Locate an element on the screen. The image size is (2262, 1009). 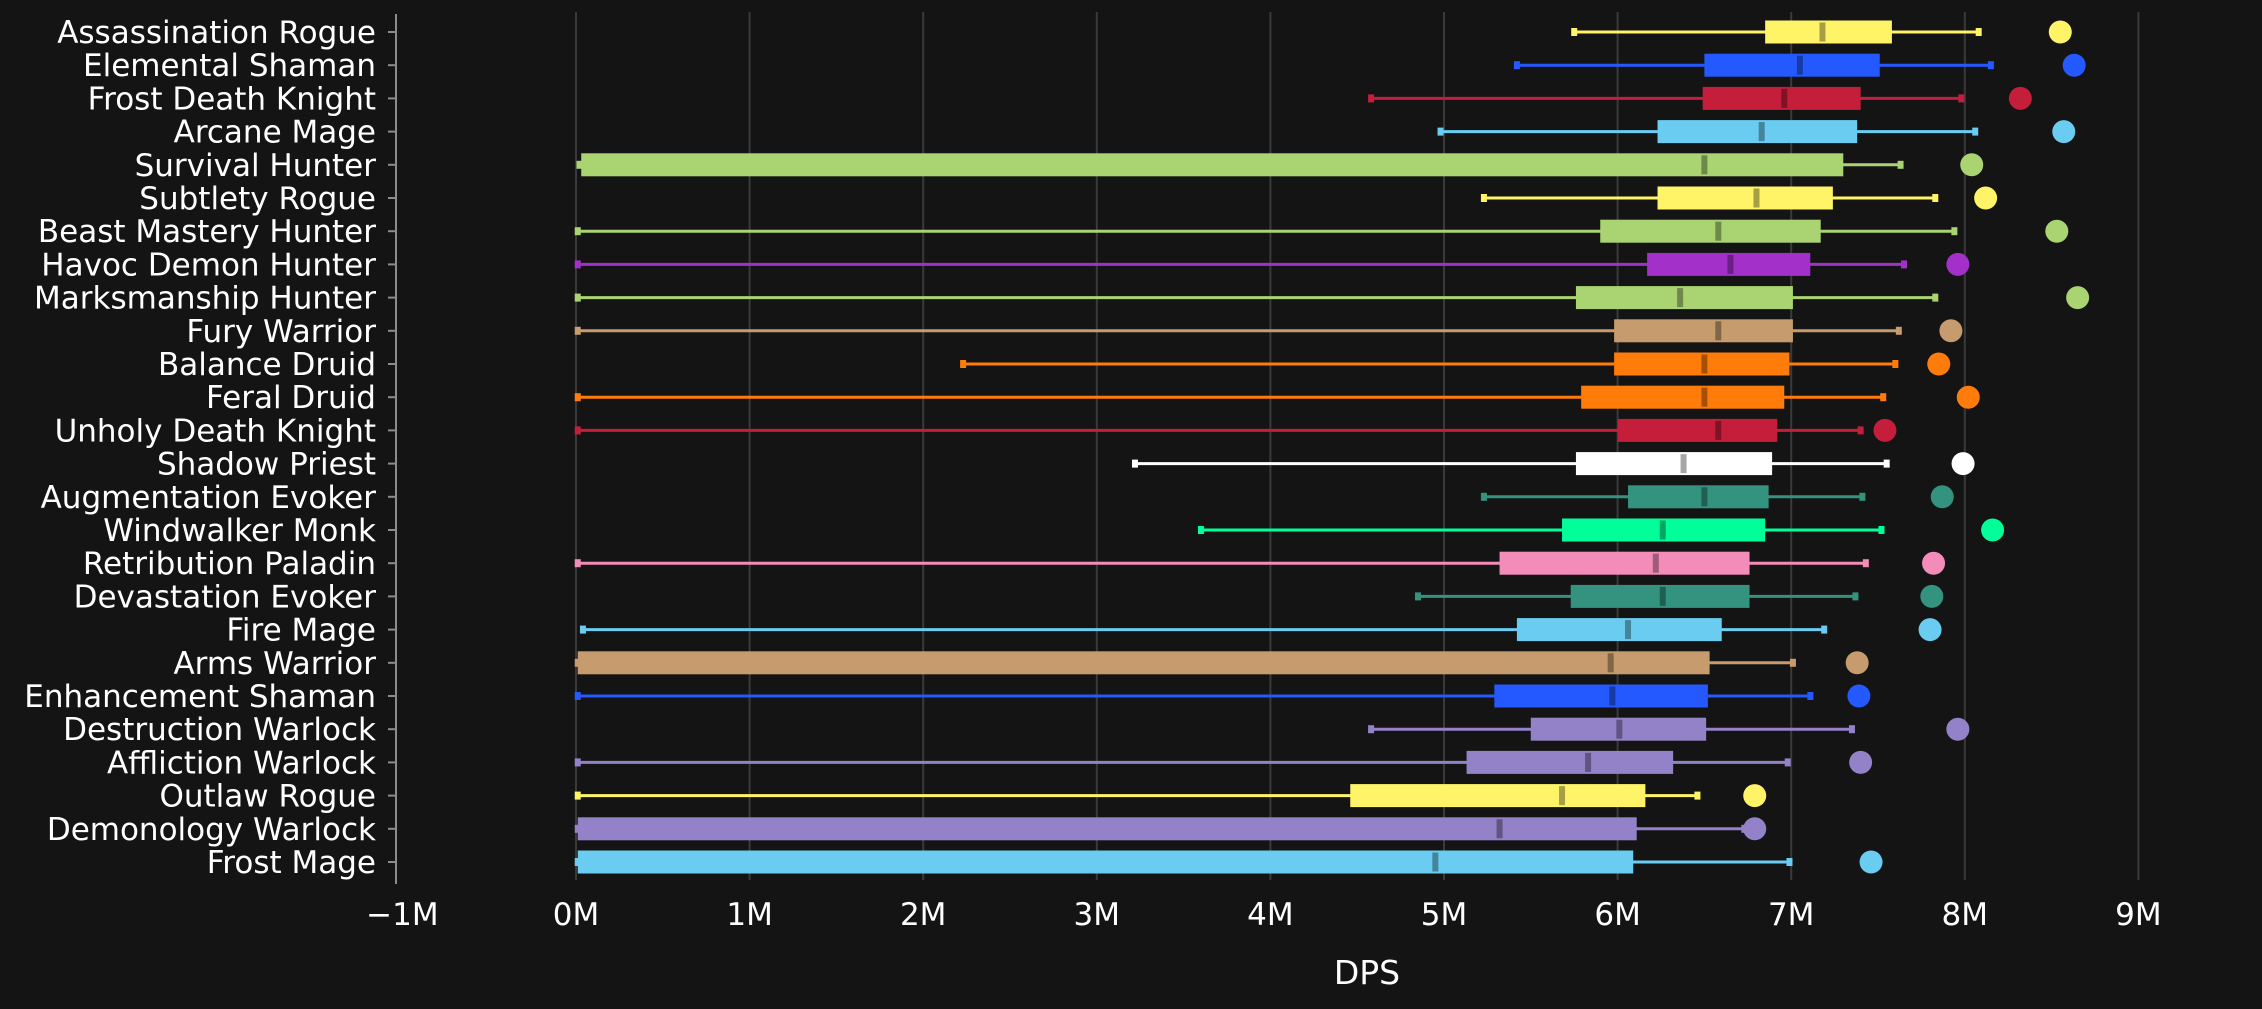
x-tick-label: 2M is located at coordinates (923, 915).